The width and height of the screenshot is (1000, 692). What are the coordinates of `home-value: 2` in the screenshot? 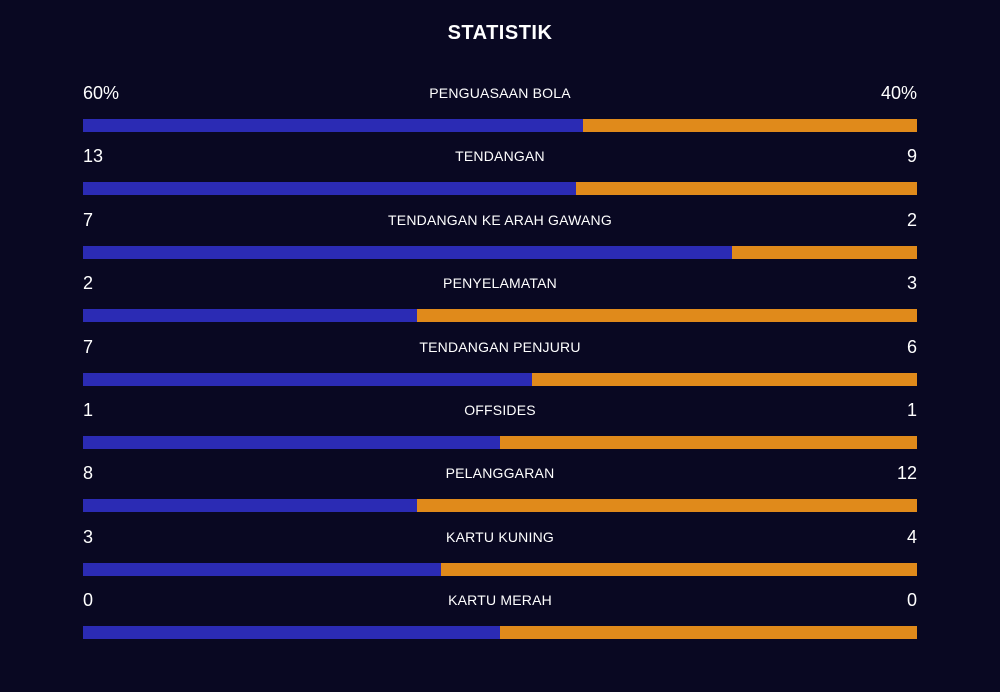 It's located at (88, 283).